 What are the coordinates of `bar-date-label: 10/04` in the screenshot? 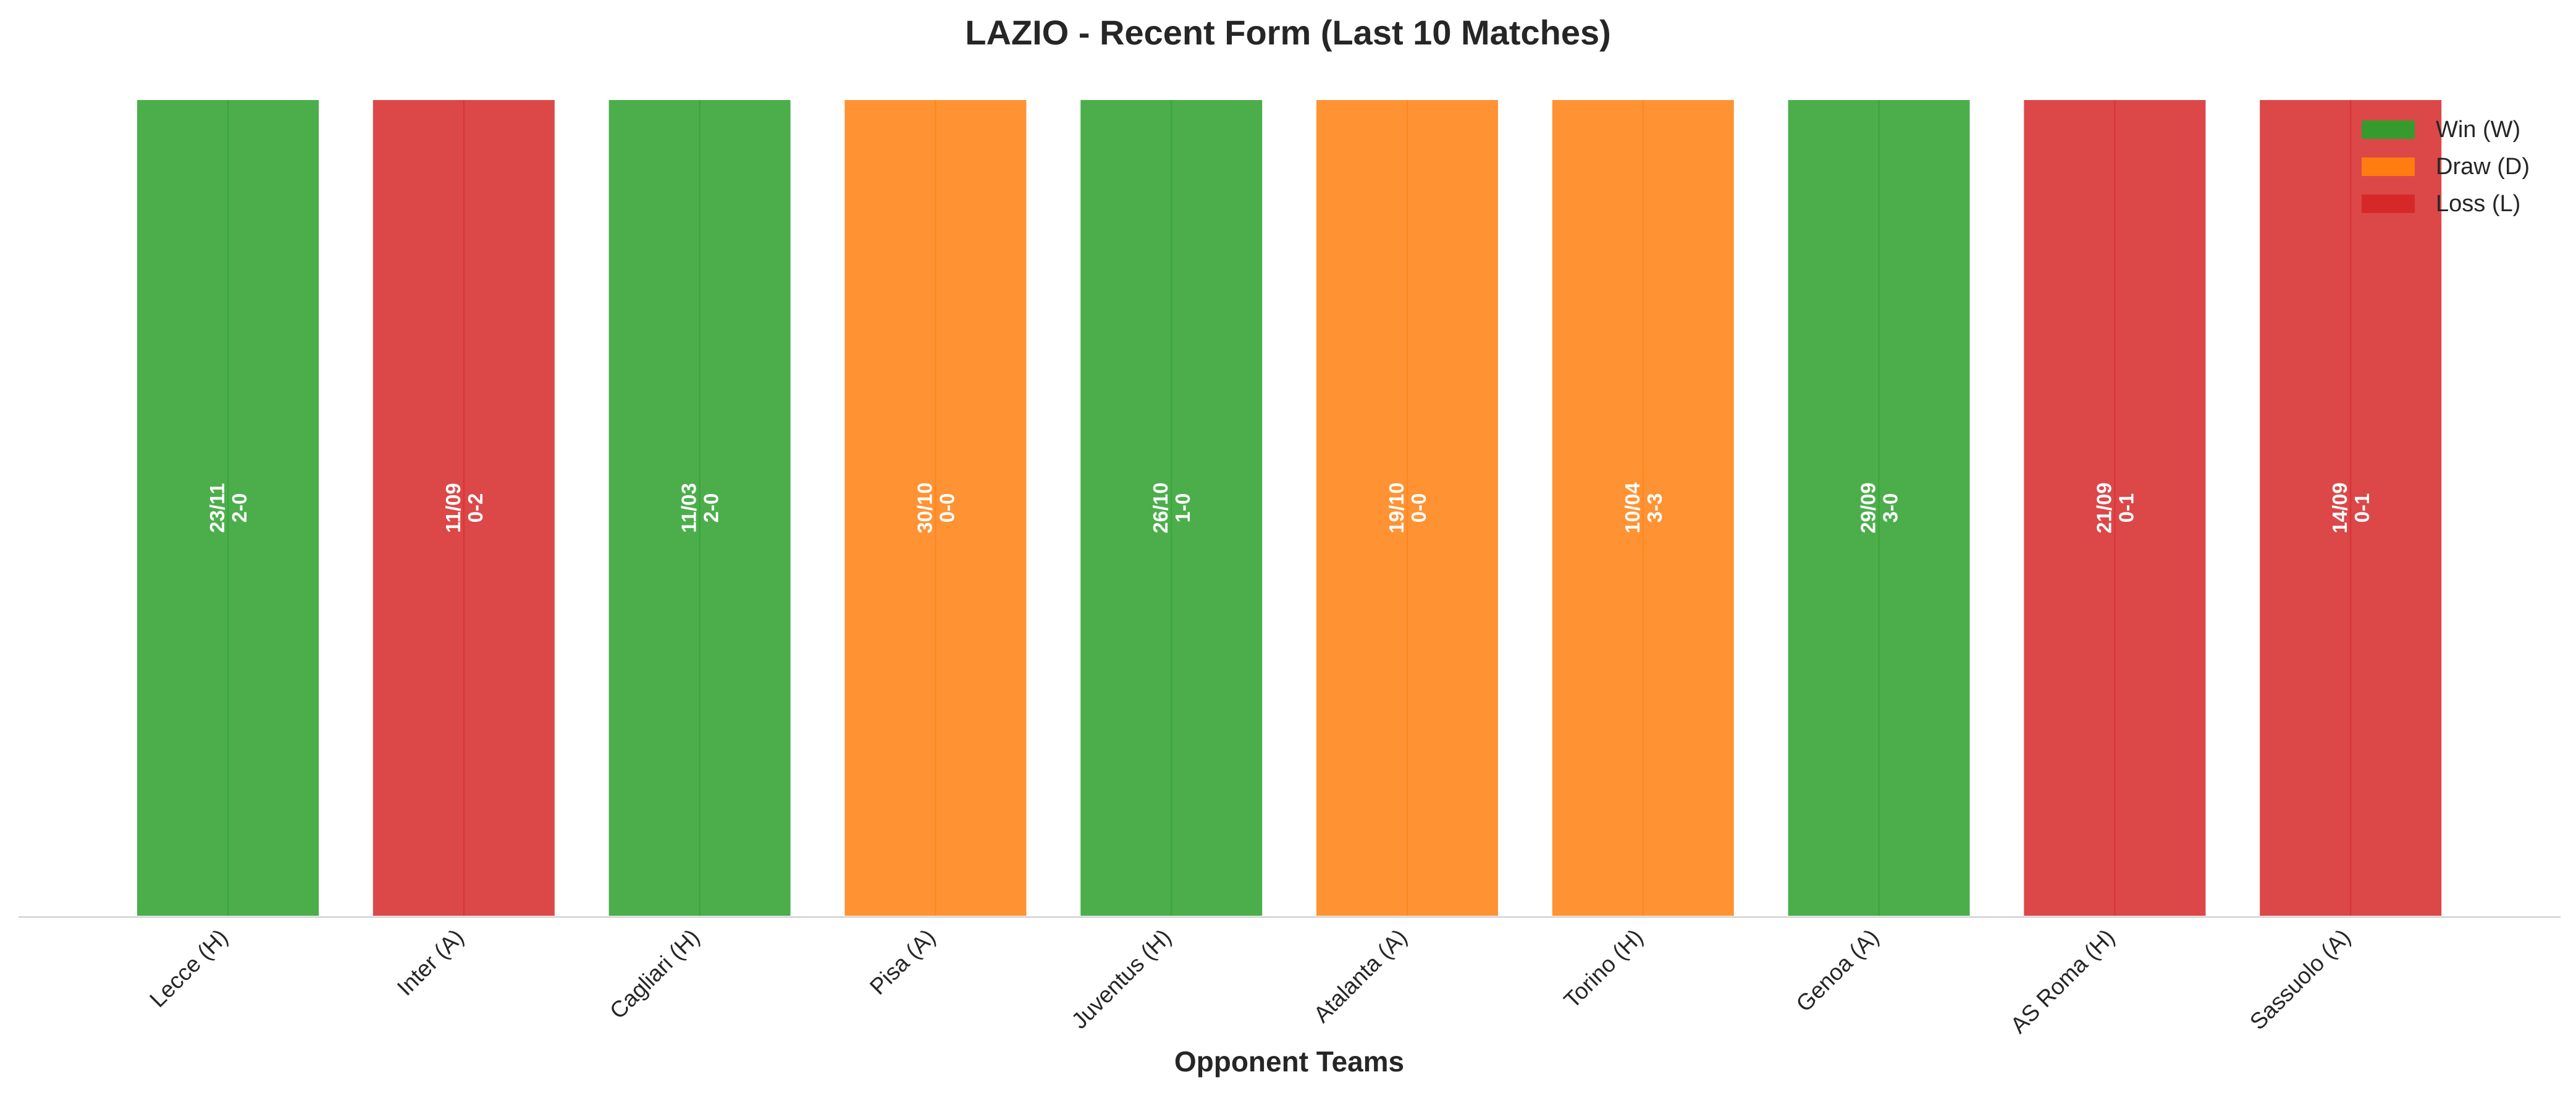 It's located at (1632, 508).